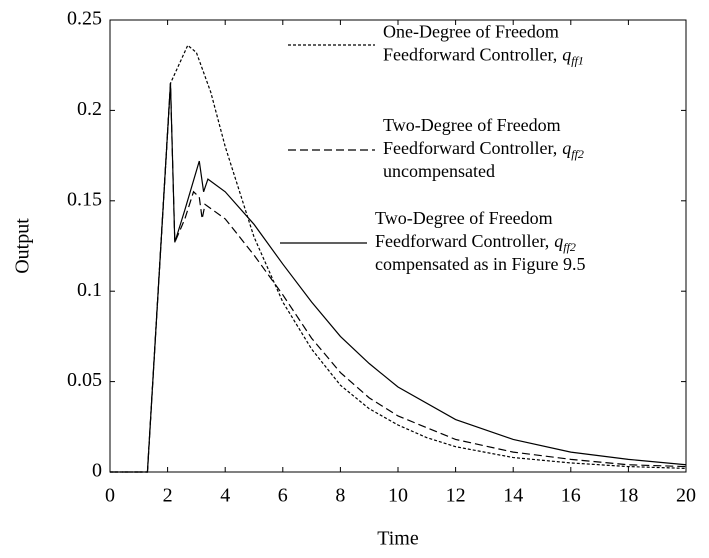 This screenshot has width=709, height=558. Describe the element at coordinates (471, 32) in the screenshot. I see `legend-label: One-Degree of Freedom` at that location.